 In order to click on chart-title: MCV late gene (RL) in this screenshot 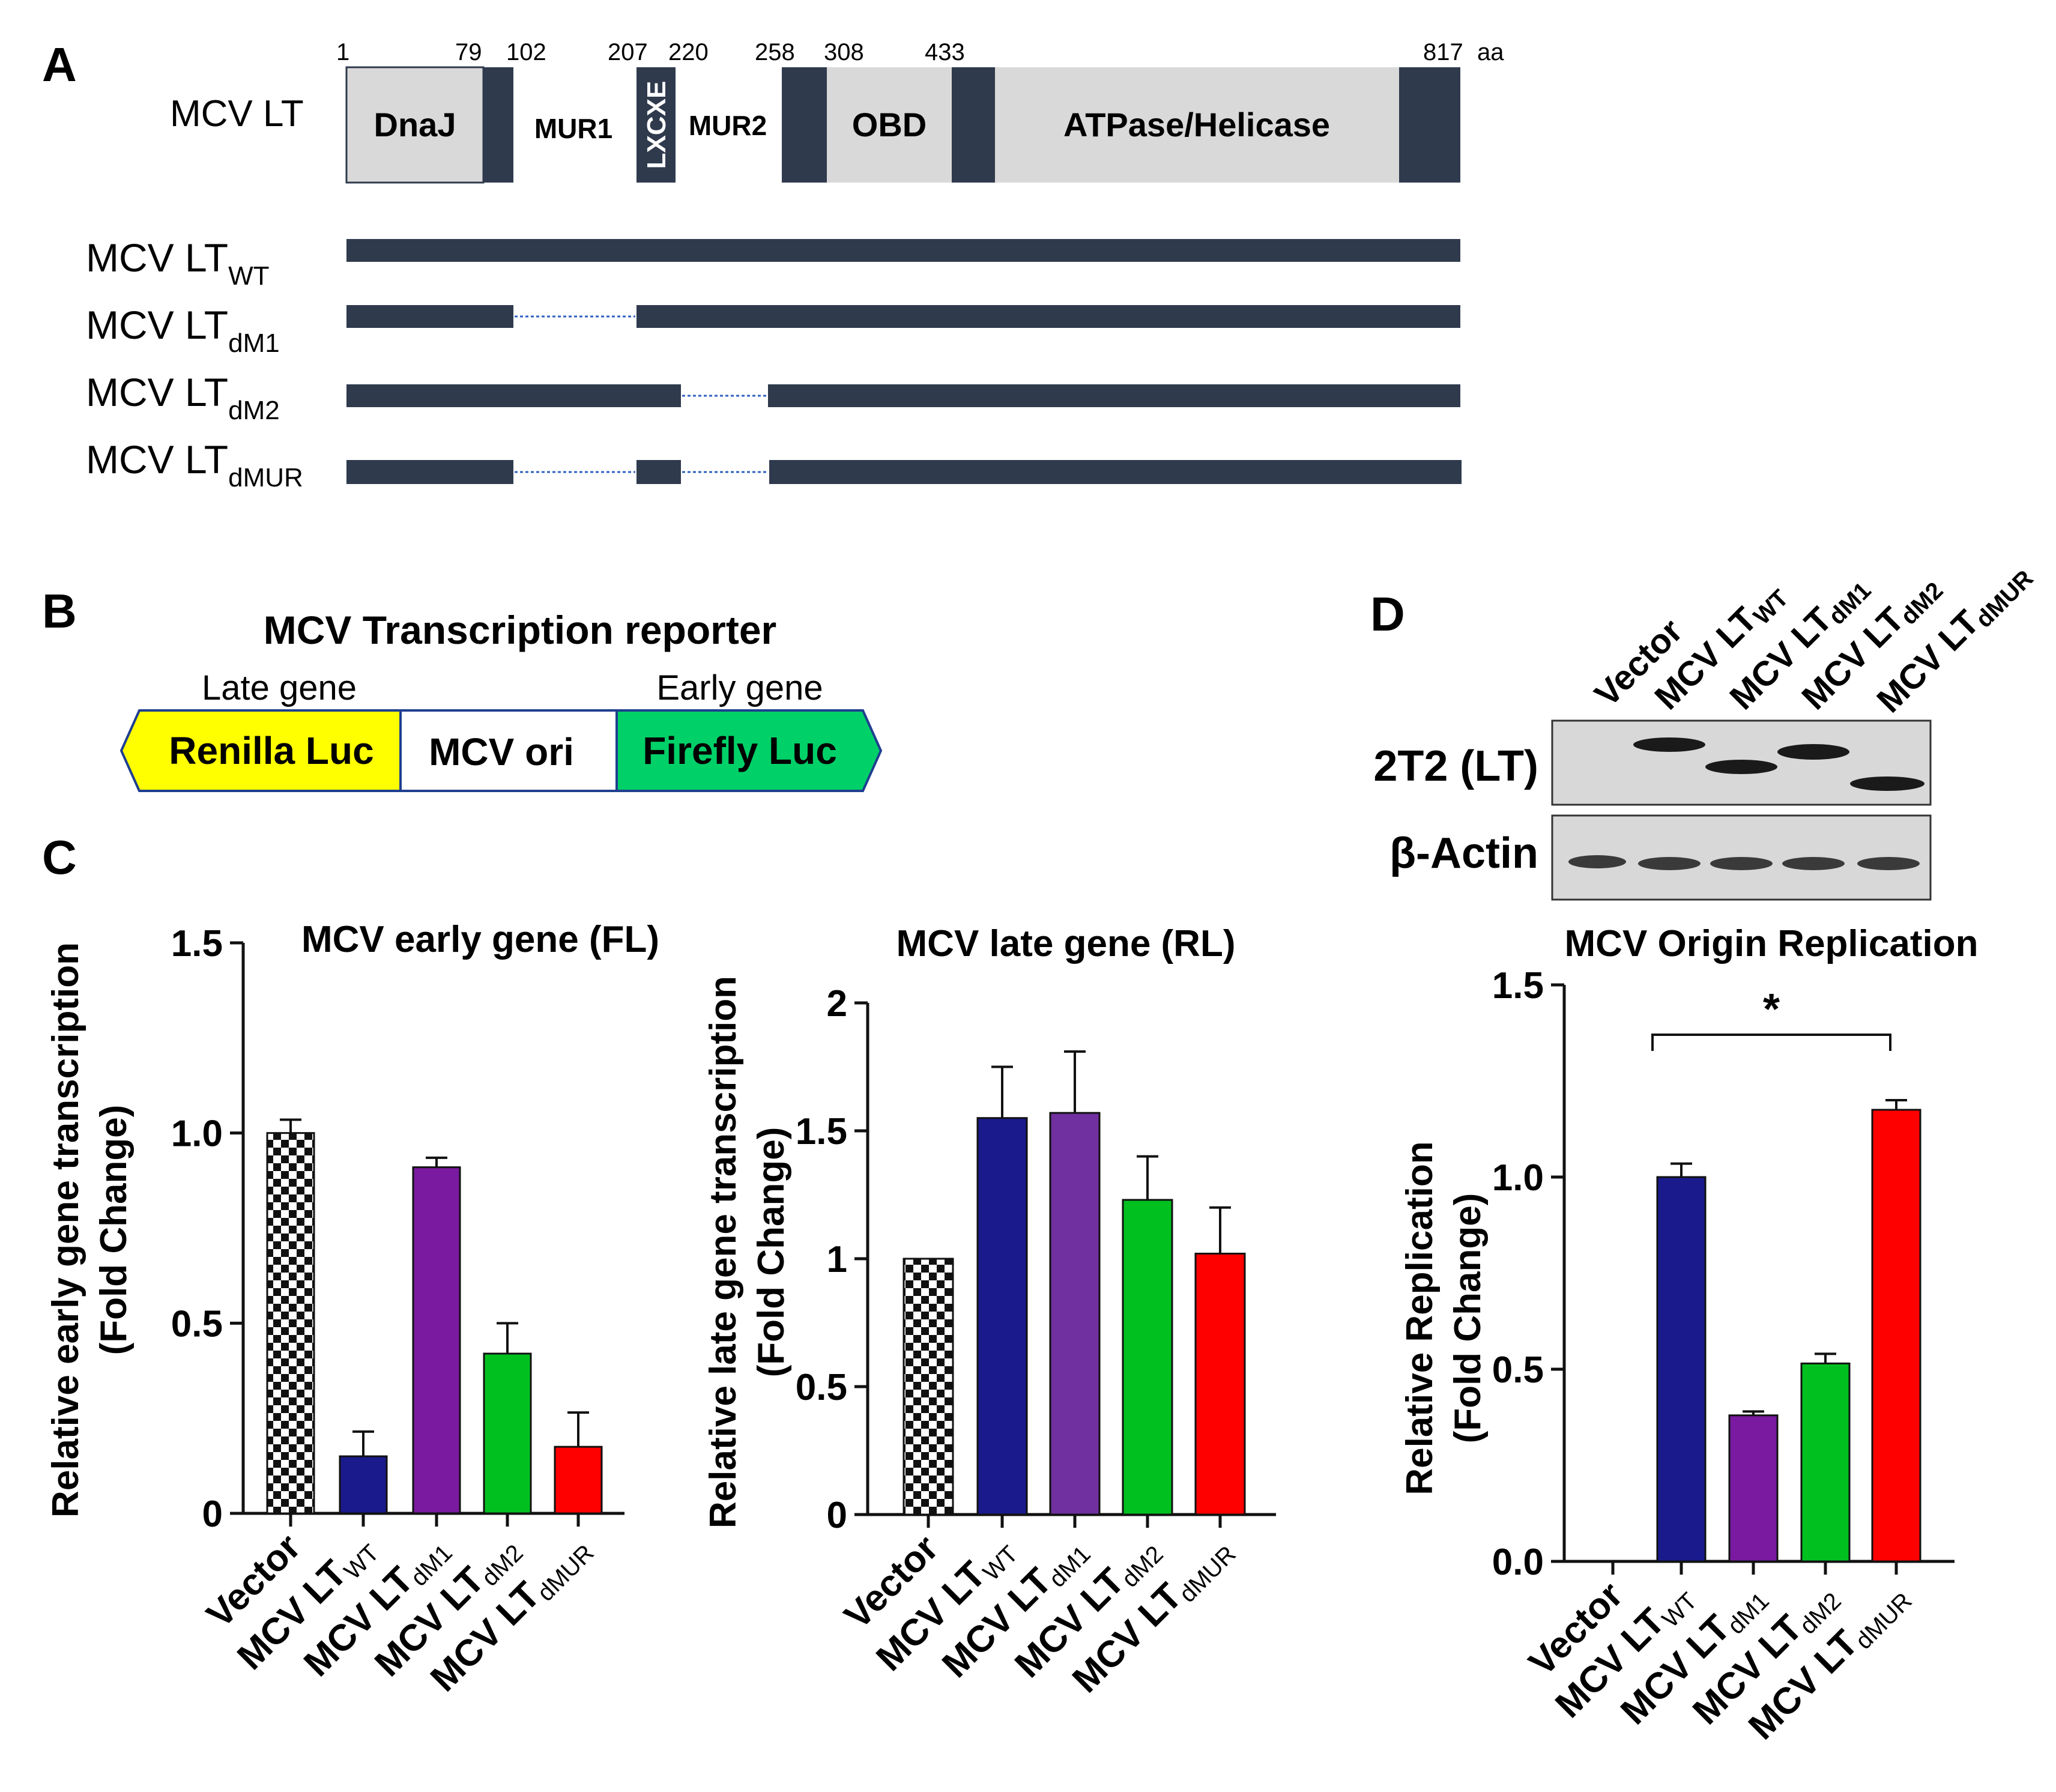, I will do `click(1066, 943)`.